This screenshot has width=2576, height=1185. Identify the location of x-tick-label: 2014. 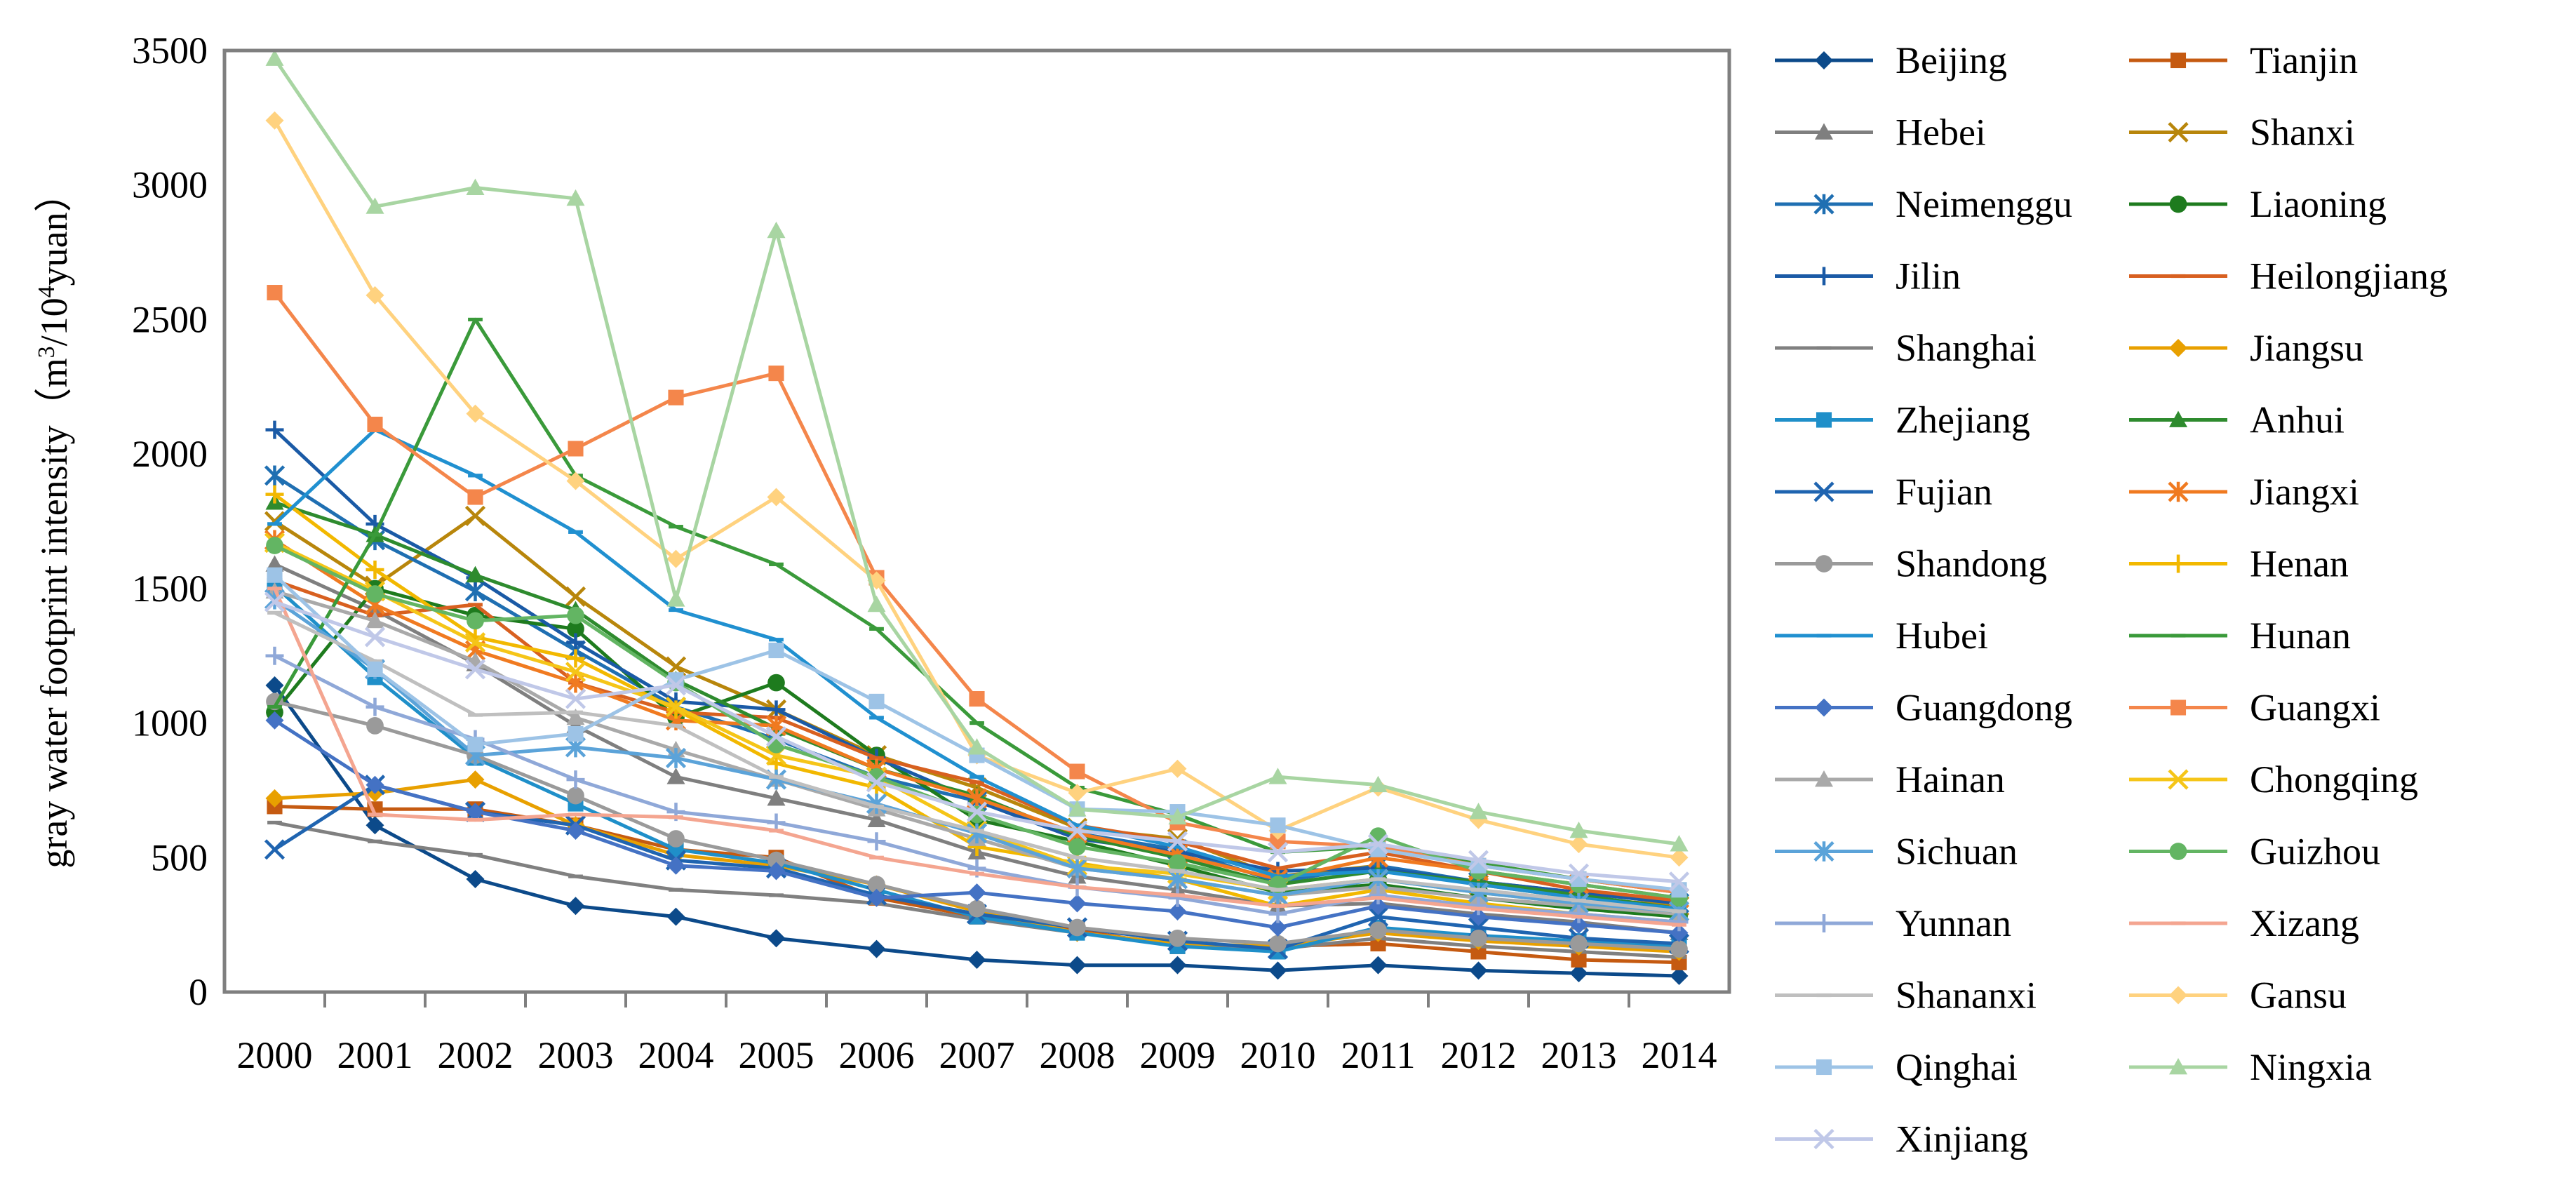
(1679, 1055).